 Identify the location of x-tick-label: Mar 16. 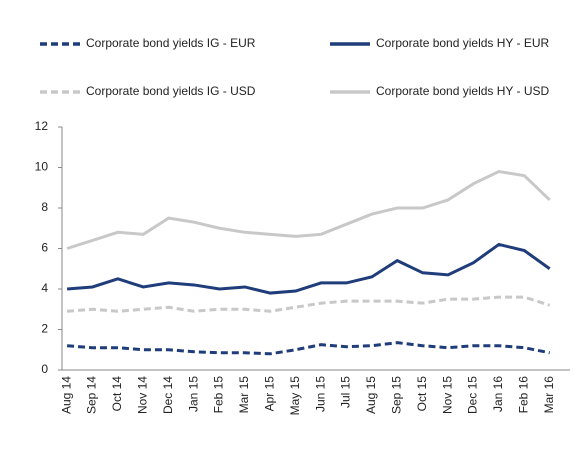
(549, 395).